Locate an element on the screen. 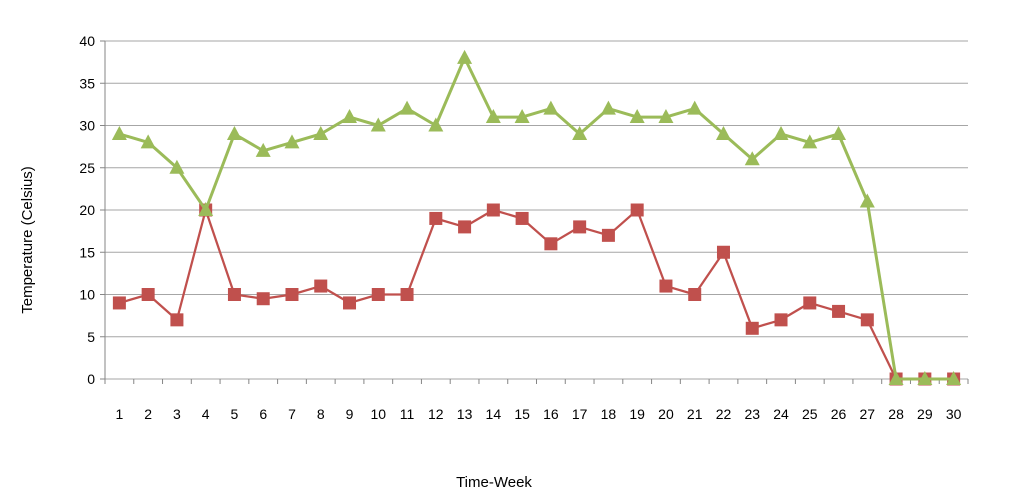 The height and width of the screenshot is (503, 1016). x-tick-label: 11 is located at coordinates (407, 414).